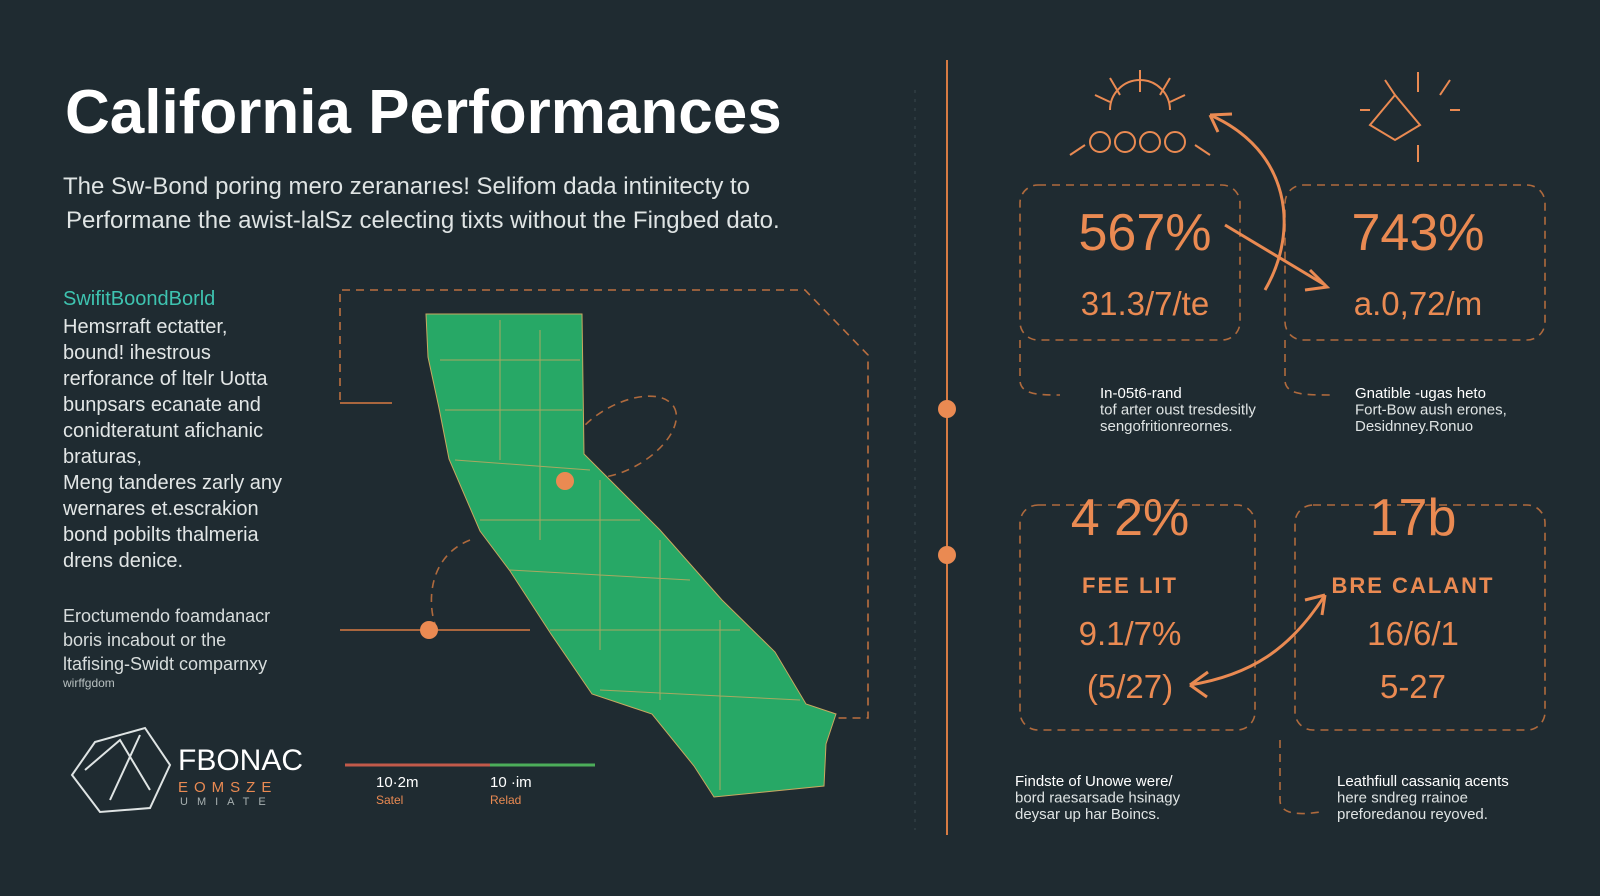  Describe the element at coordinates (505, 800) in the screenshot. I see `legend-label: Relad` at that location.